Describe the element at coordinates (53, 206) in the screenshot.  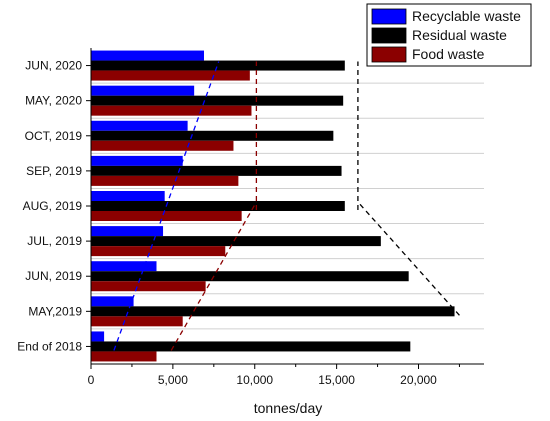
I see `y-tick-label: AUG, 2019` at that location.